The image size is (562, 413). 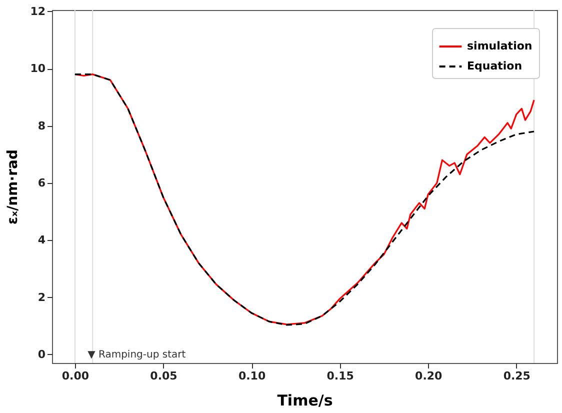 What do you see at coordinates (516, 376) in the screenshot?
I see `x-tick-label: 0.25` at bounding box center [516, 376].